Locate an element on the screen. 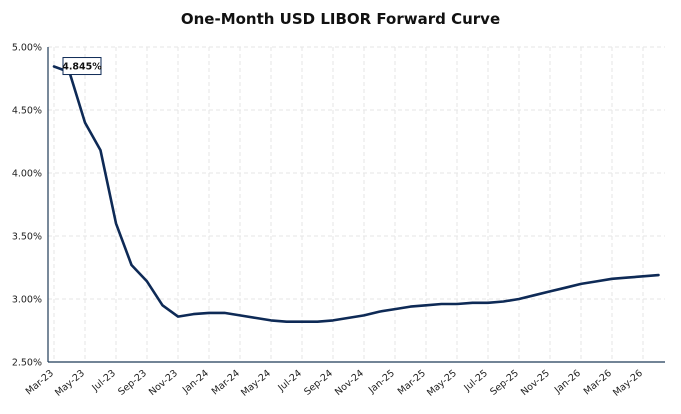 This screenshot has height=414, width=681. annotation-label: 4.845% is located at coordinates (82, 67).